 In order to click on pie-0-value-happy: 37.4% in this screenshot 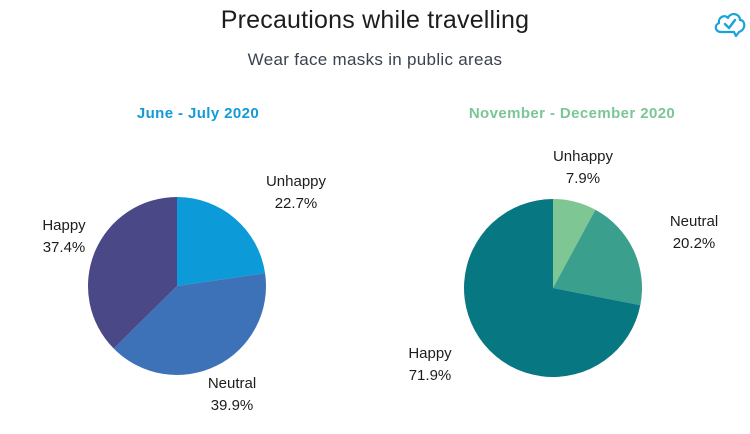, I will do `click(64, 247)`.